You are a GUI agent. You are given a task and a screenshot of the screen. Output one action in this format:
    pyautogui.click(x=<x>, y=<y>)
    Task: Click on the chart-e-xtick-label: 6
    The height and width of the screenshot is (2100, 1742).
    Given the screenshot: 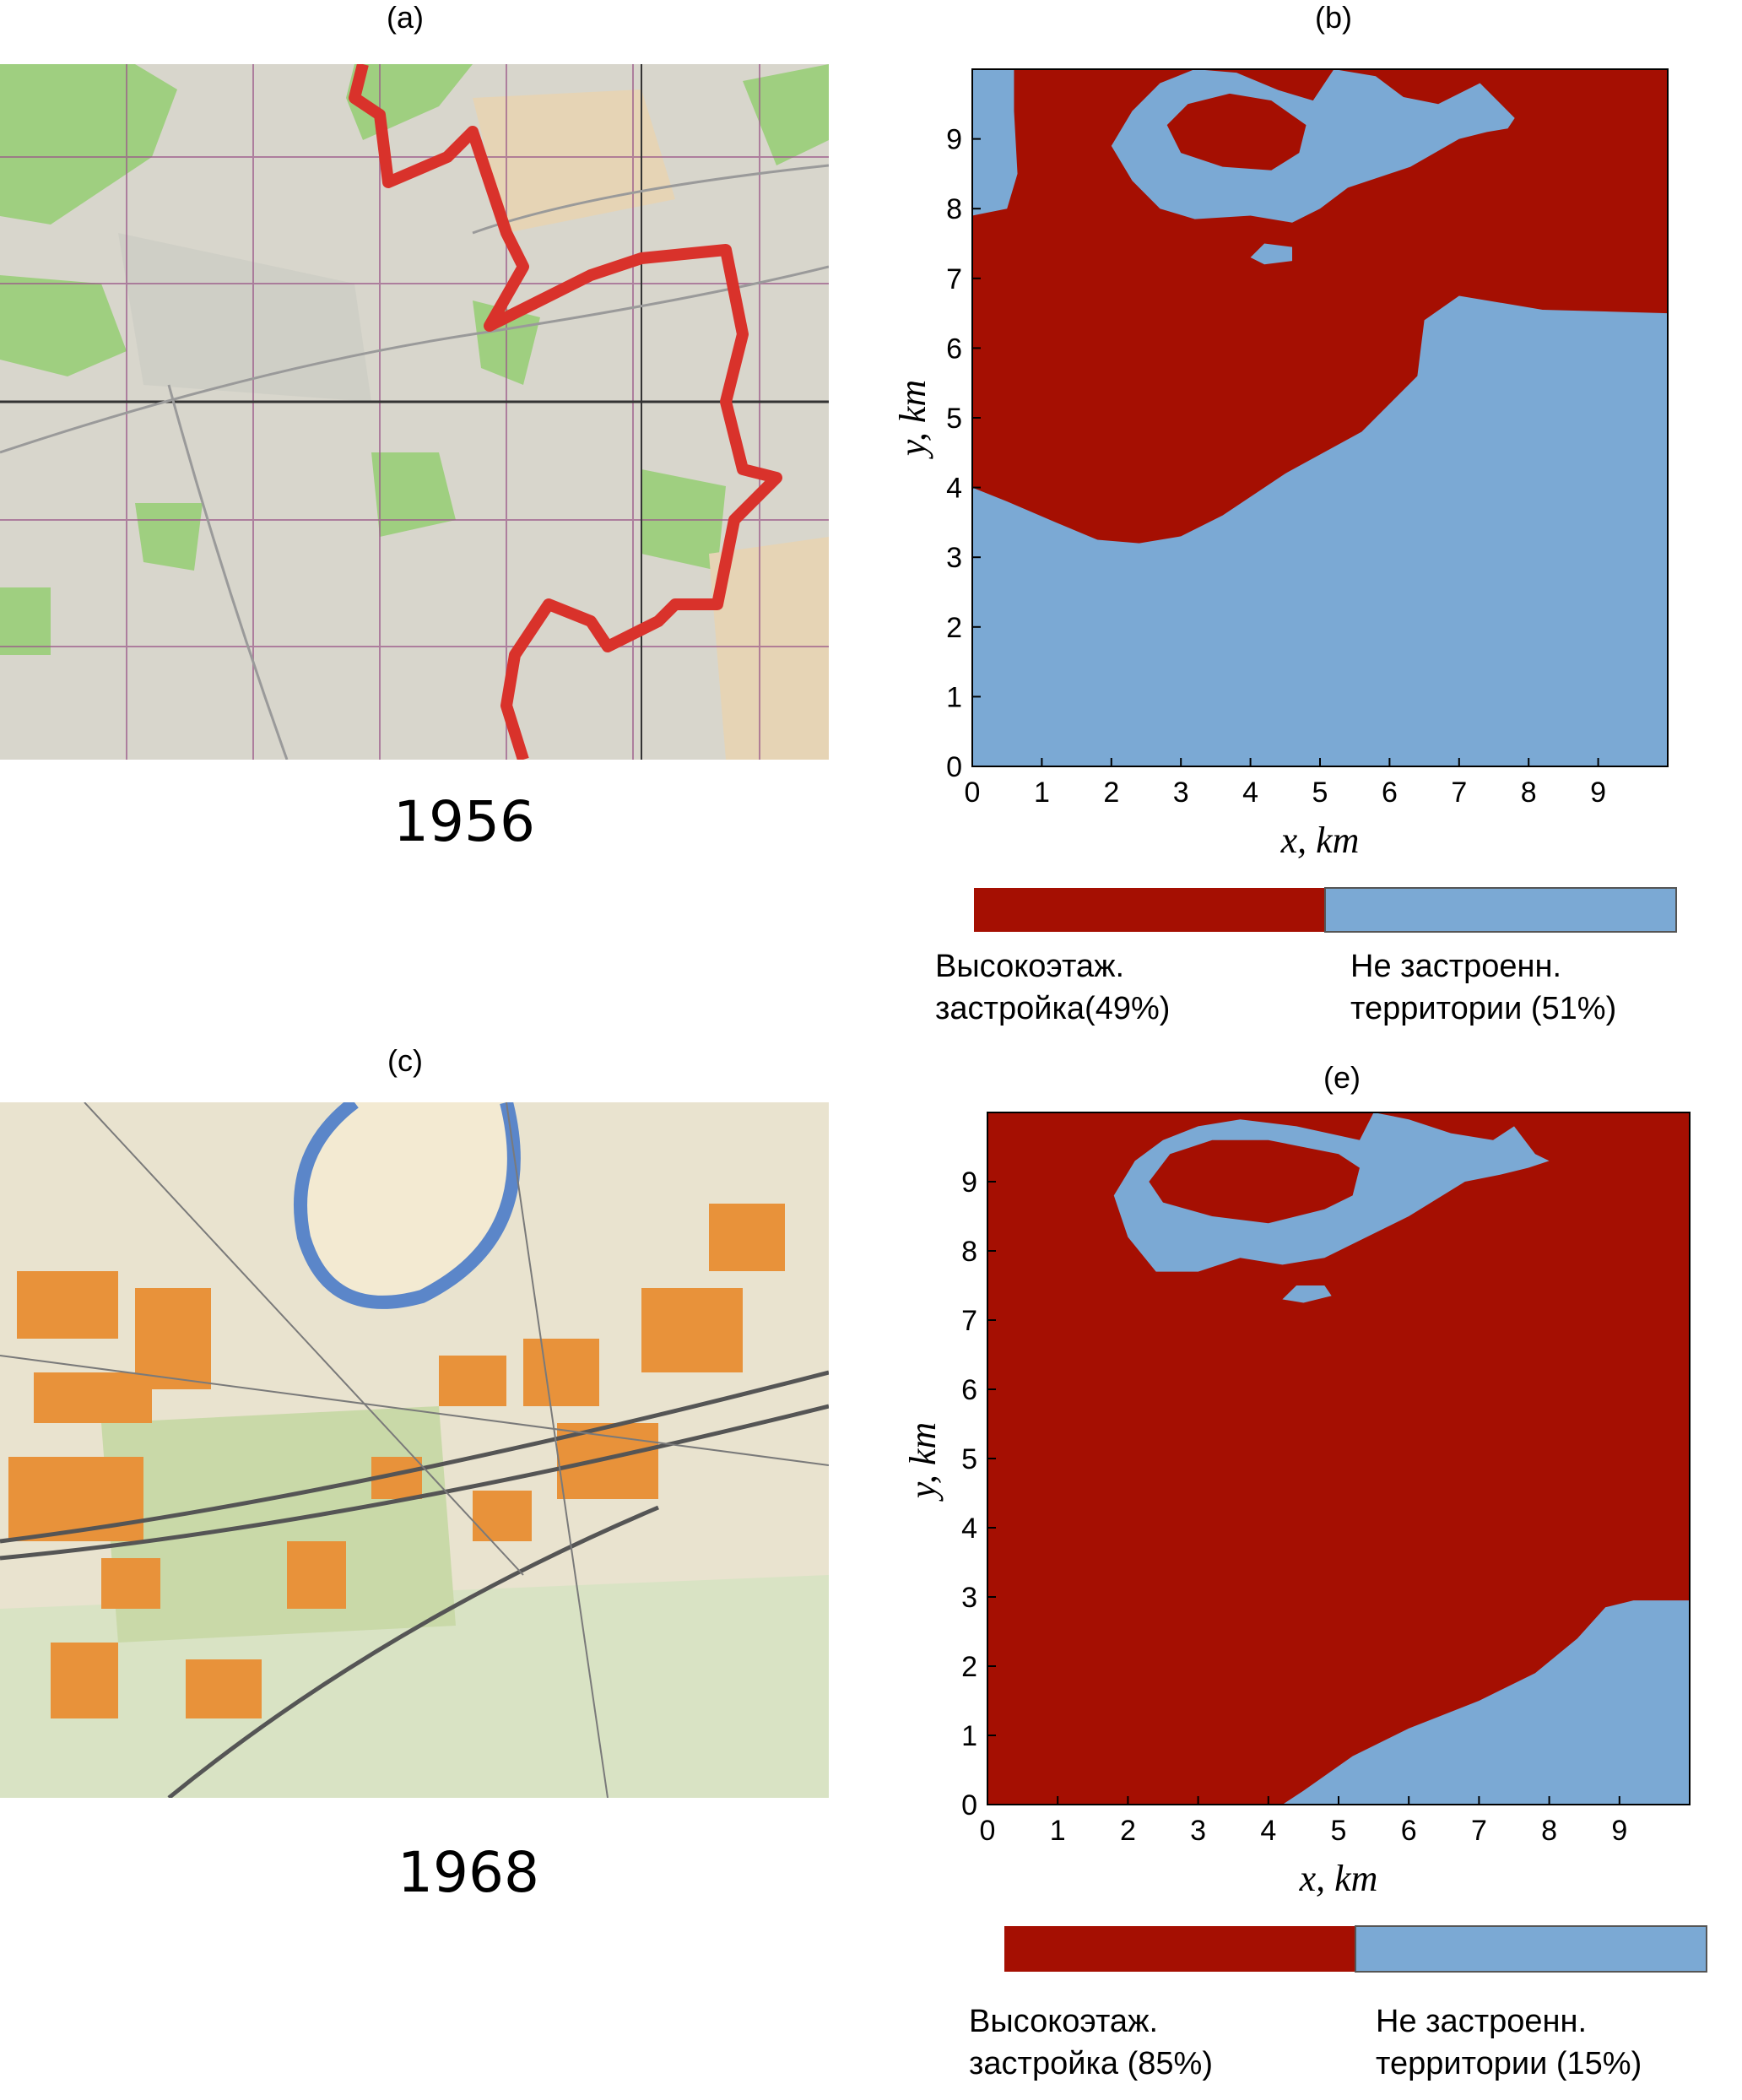 What is the action you would take?
    pyautogui.click(x=1409, y=1831)
    